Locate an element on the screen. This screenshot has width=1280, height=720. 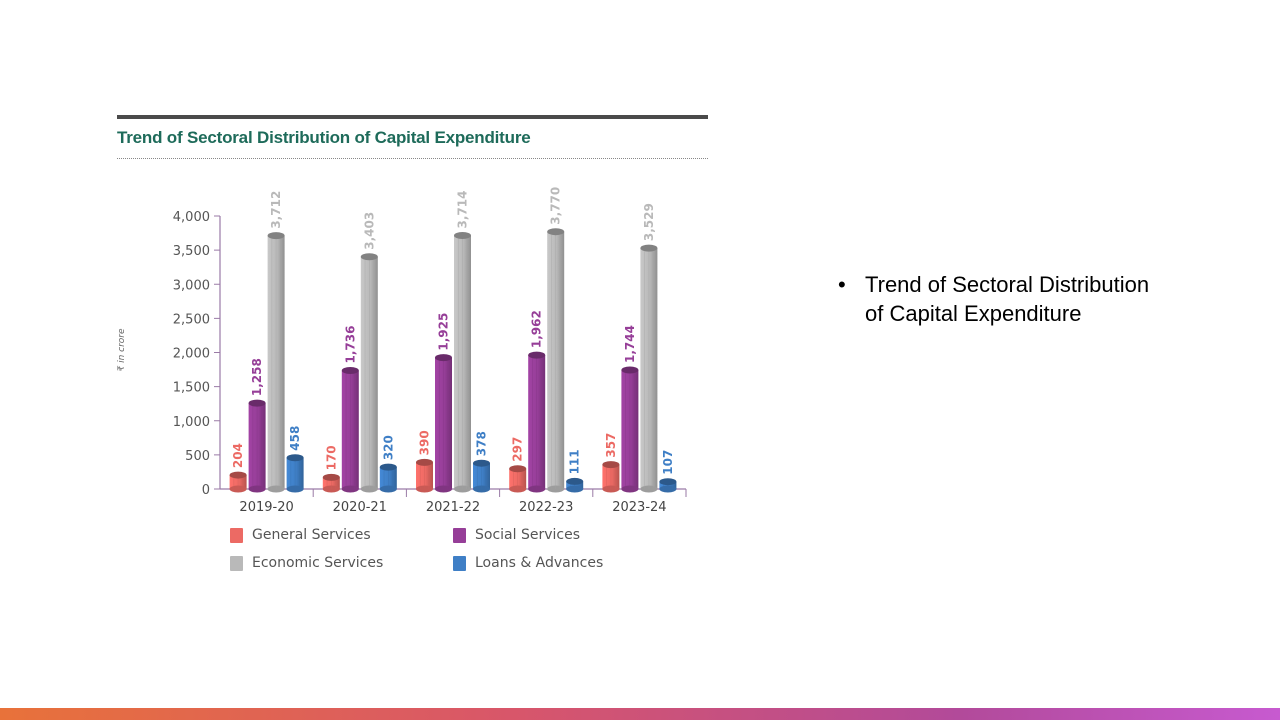
legend-item-loans-advances: Loans & Advances is located at coordinates (528, 563).